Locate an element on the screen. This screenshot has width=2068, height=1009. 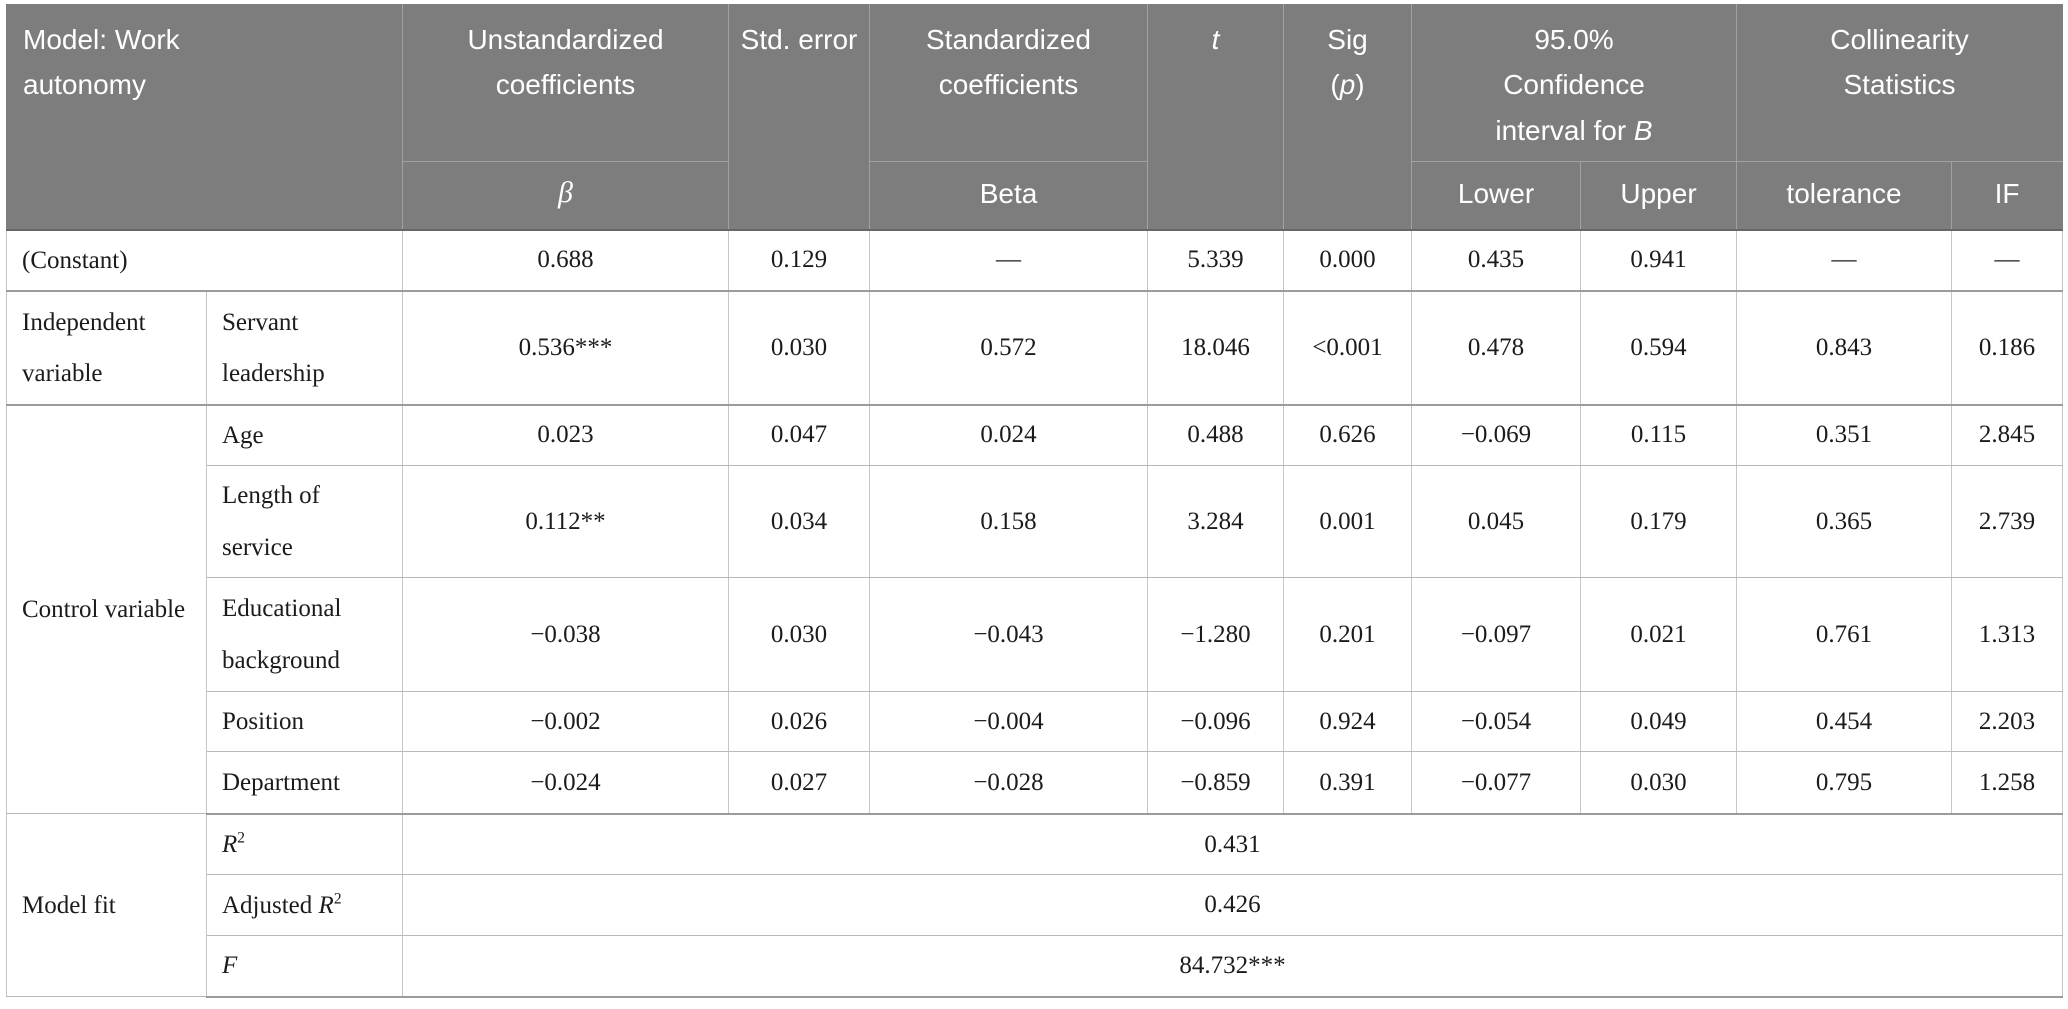
value-cell: −0.859 is located at coordinates (1216, 783).